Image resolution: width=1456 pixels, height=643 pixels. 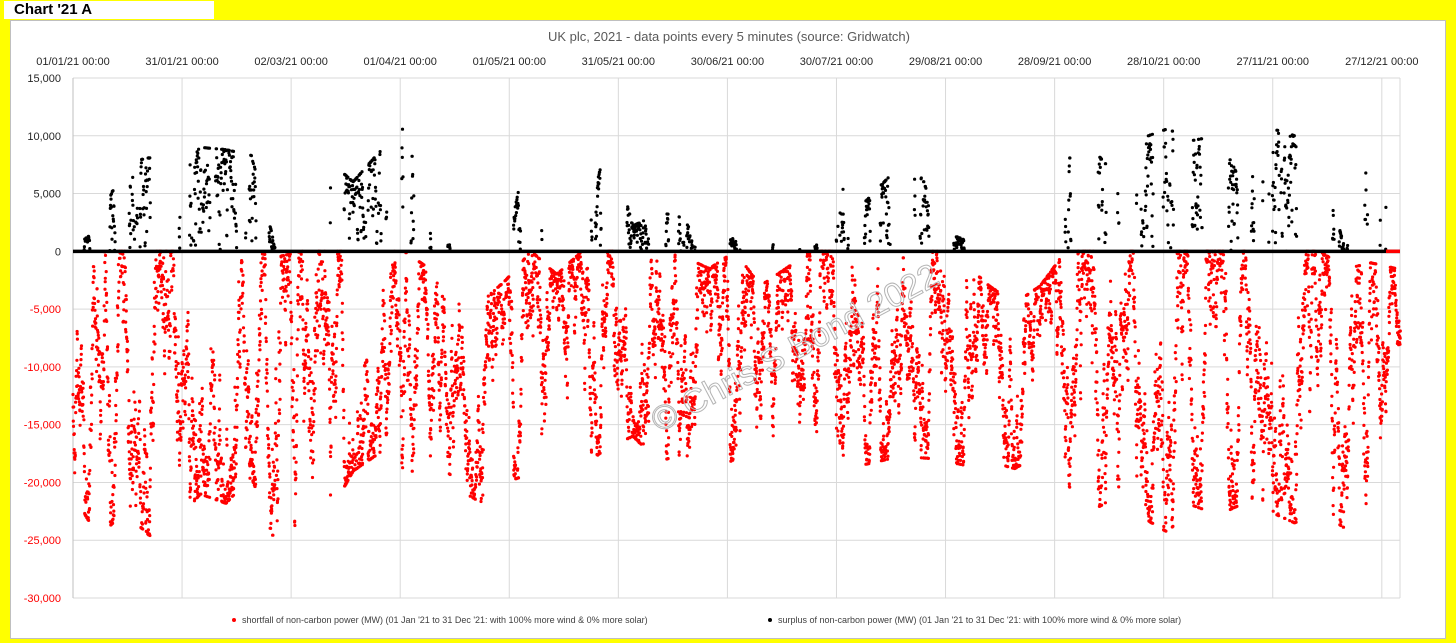 I want to click on y-tick-label: -20,000, so click(x=42, y=483).